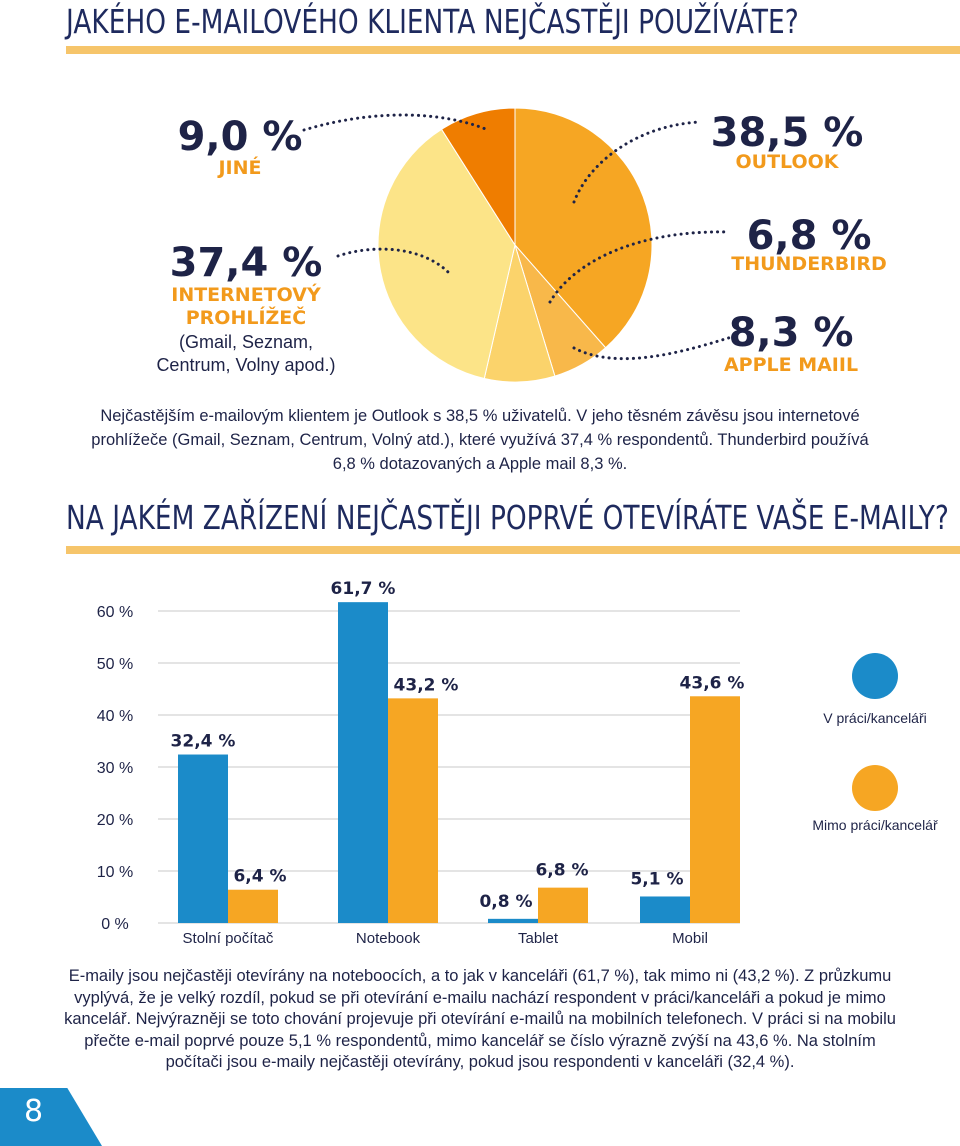 The width and height of the screenshot is (960, 1146). What do you see at coordinates (246, 317) in the screenshot?
I see `pie-label-browser-line2: PROHLÍŽEČ` at bounding box center [246, 317].